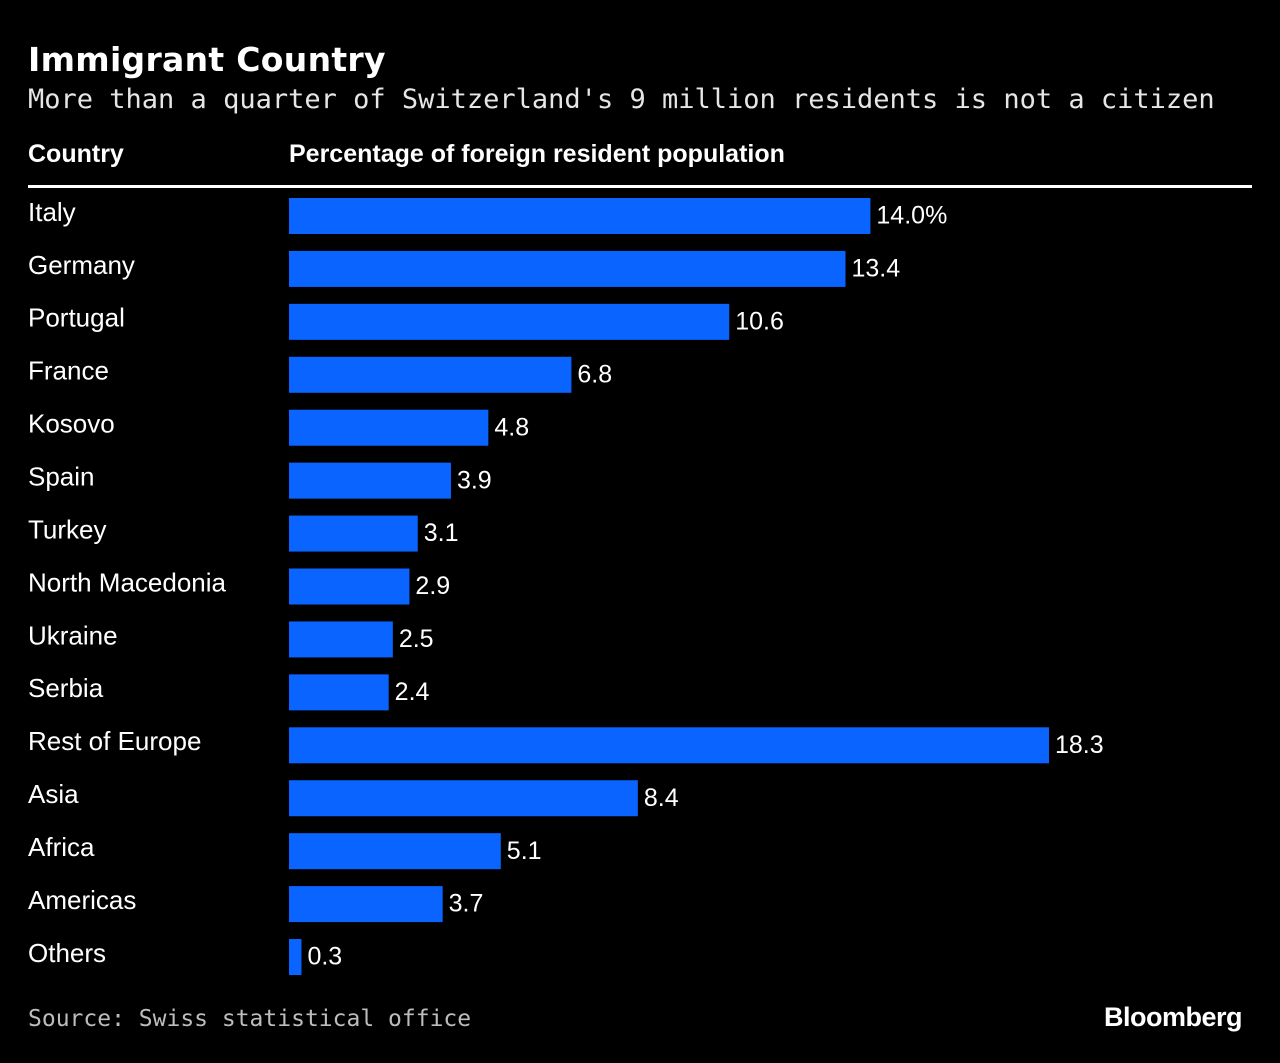 This screenshot has height=1063, width=1280. Describe the element at coordinates (661, 798) in the screenshot. I see `value-label: 8.4` at that location.